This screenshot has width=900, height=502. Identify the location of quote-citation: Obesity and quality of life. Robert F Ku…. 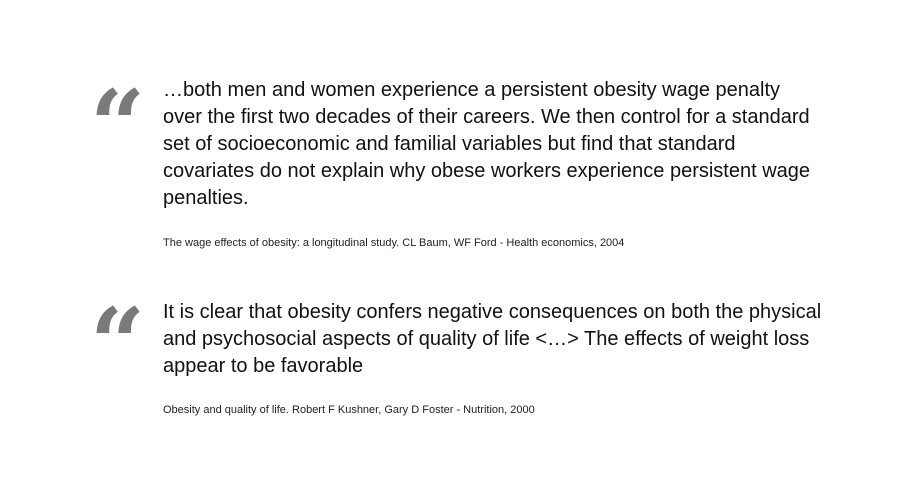
(349, 410).